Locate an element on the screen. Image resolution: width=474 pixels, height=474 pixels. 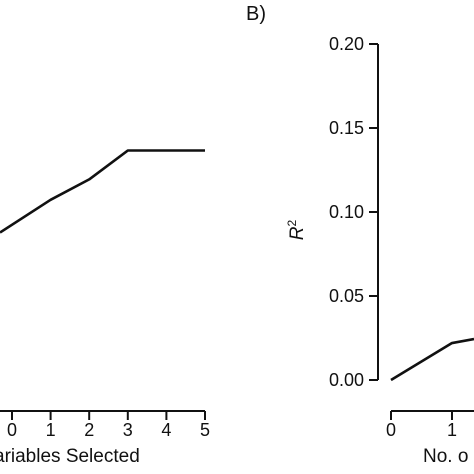
panel-b-label: B) is located at coordinates (256, 14).